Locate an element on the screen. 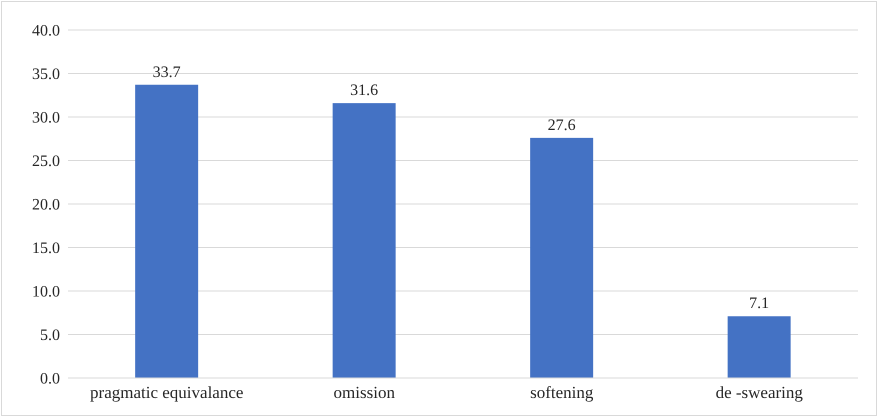 Image resolution: width=878 pixels, height=417 pixels. x-tick-label: de -swearing is located at coordinates (760, 392).